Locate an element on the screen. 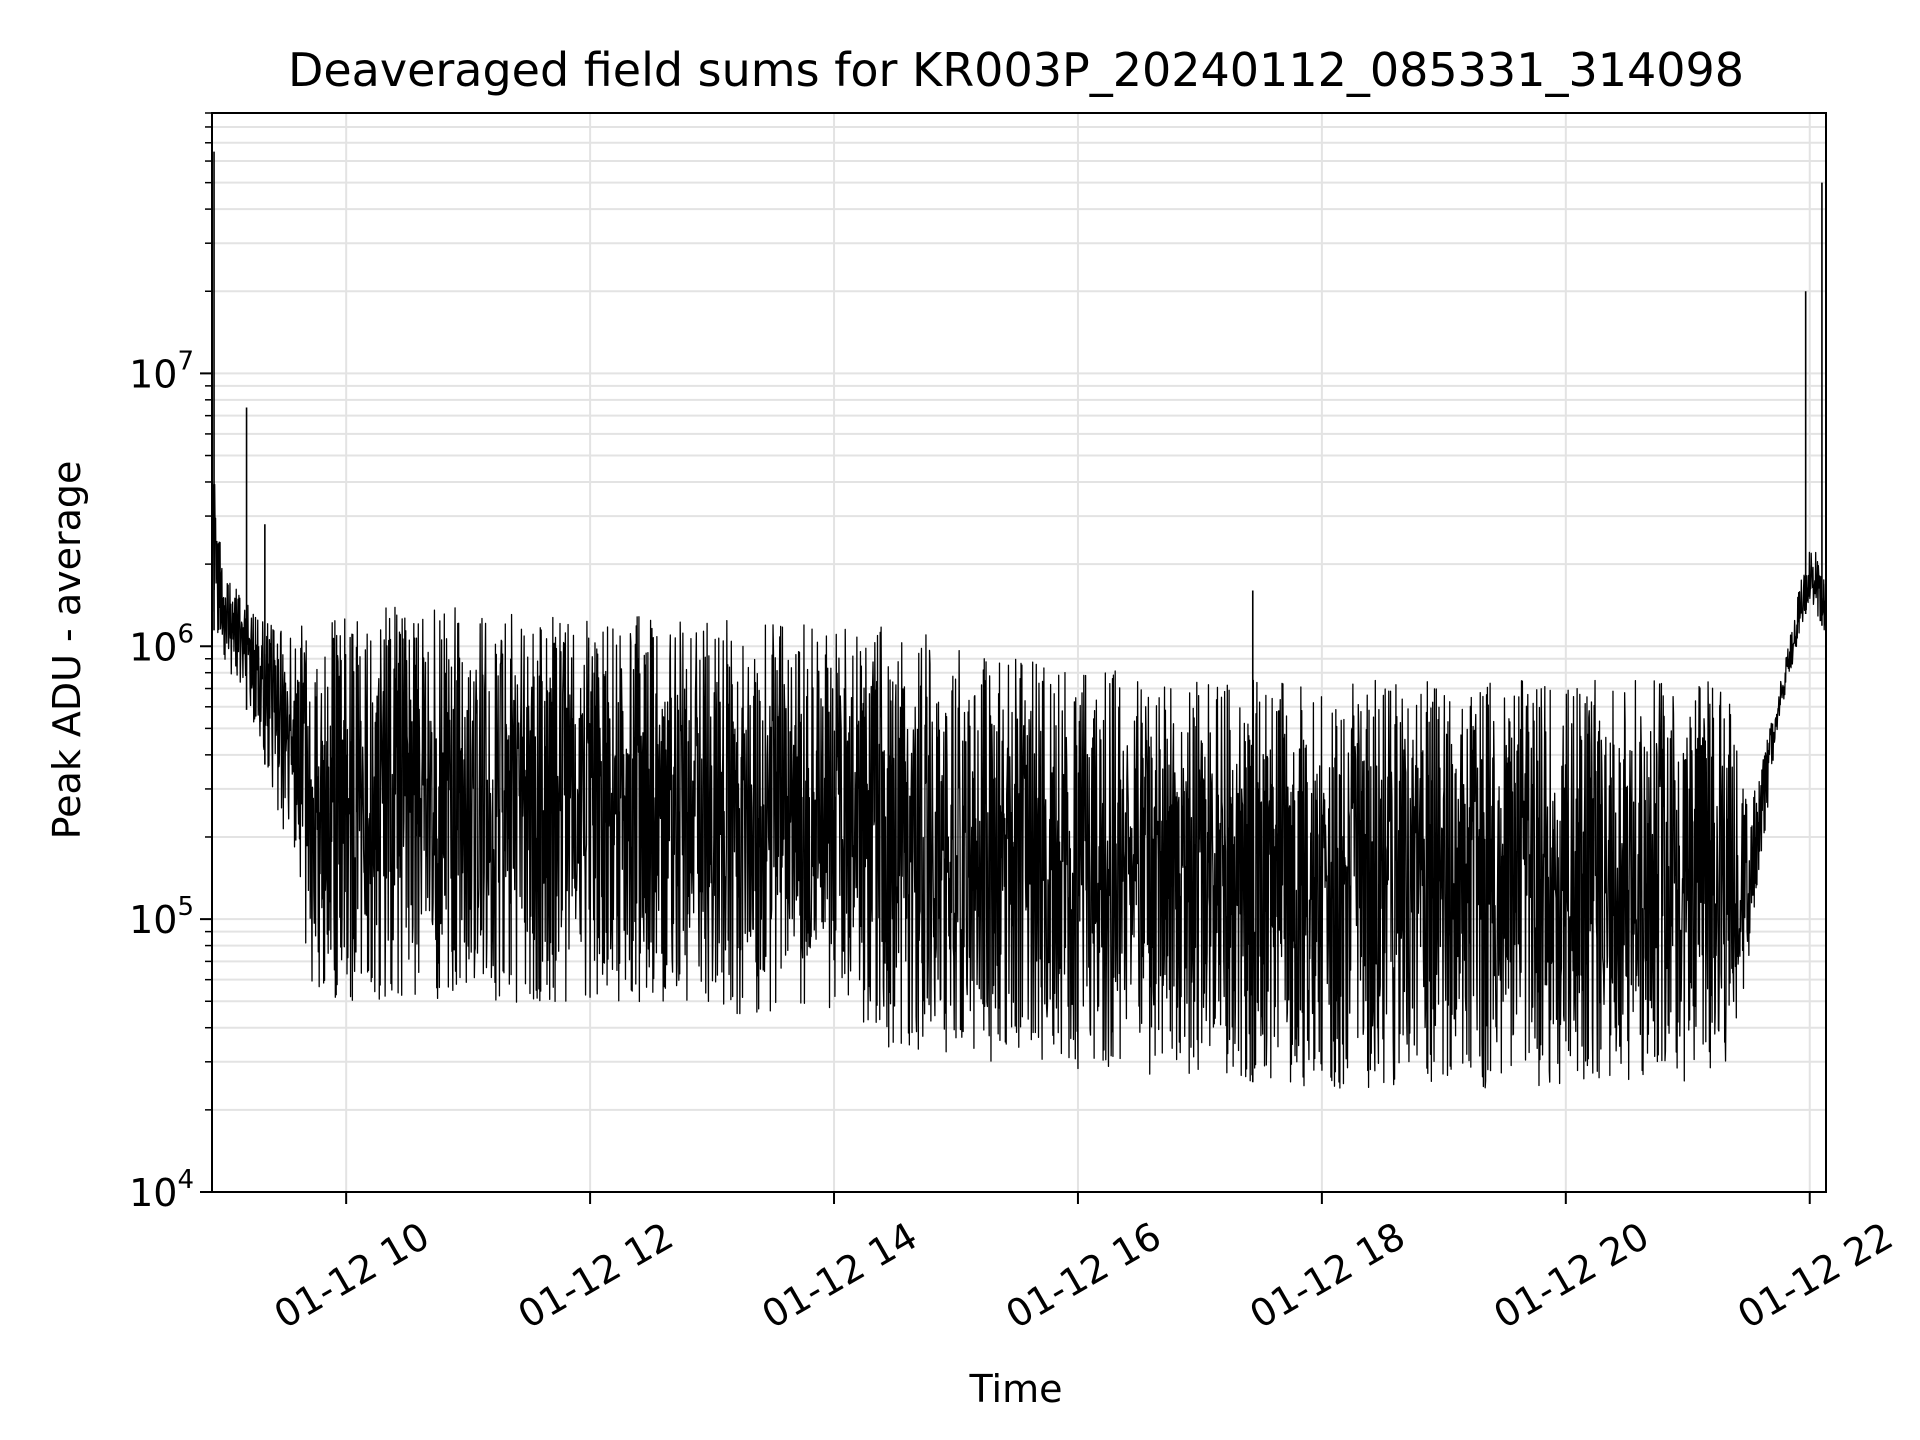 This screenshot has width=1920, height=1440. x-axis-label: Time is located at coordinates (1016, 1389).